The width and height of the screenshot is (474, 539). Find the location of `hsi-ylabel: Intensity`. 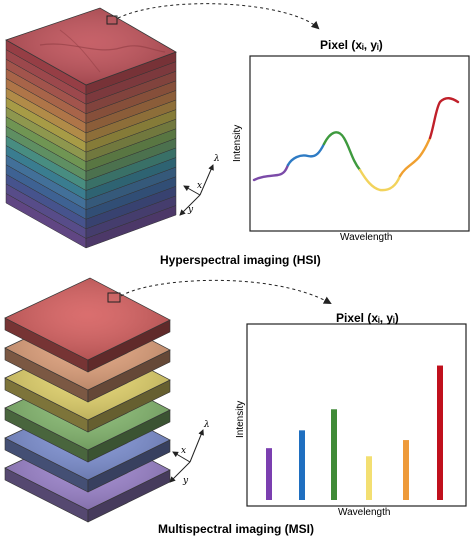

hsi-ylabel: Intensity is located at coordinates (237, 143).